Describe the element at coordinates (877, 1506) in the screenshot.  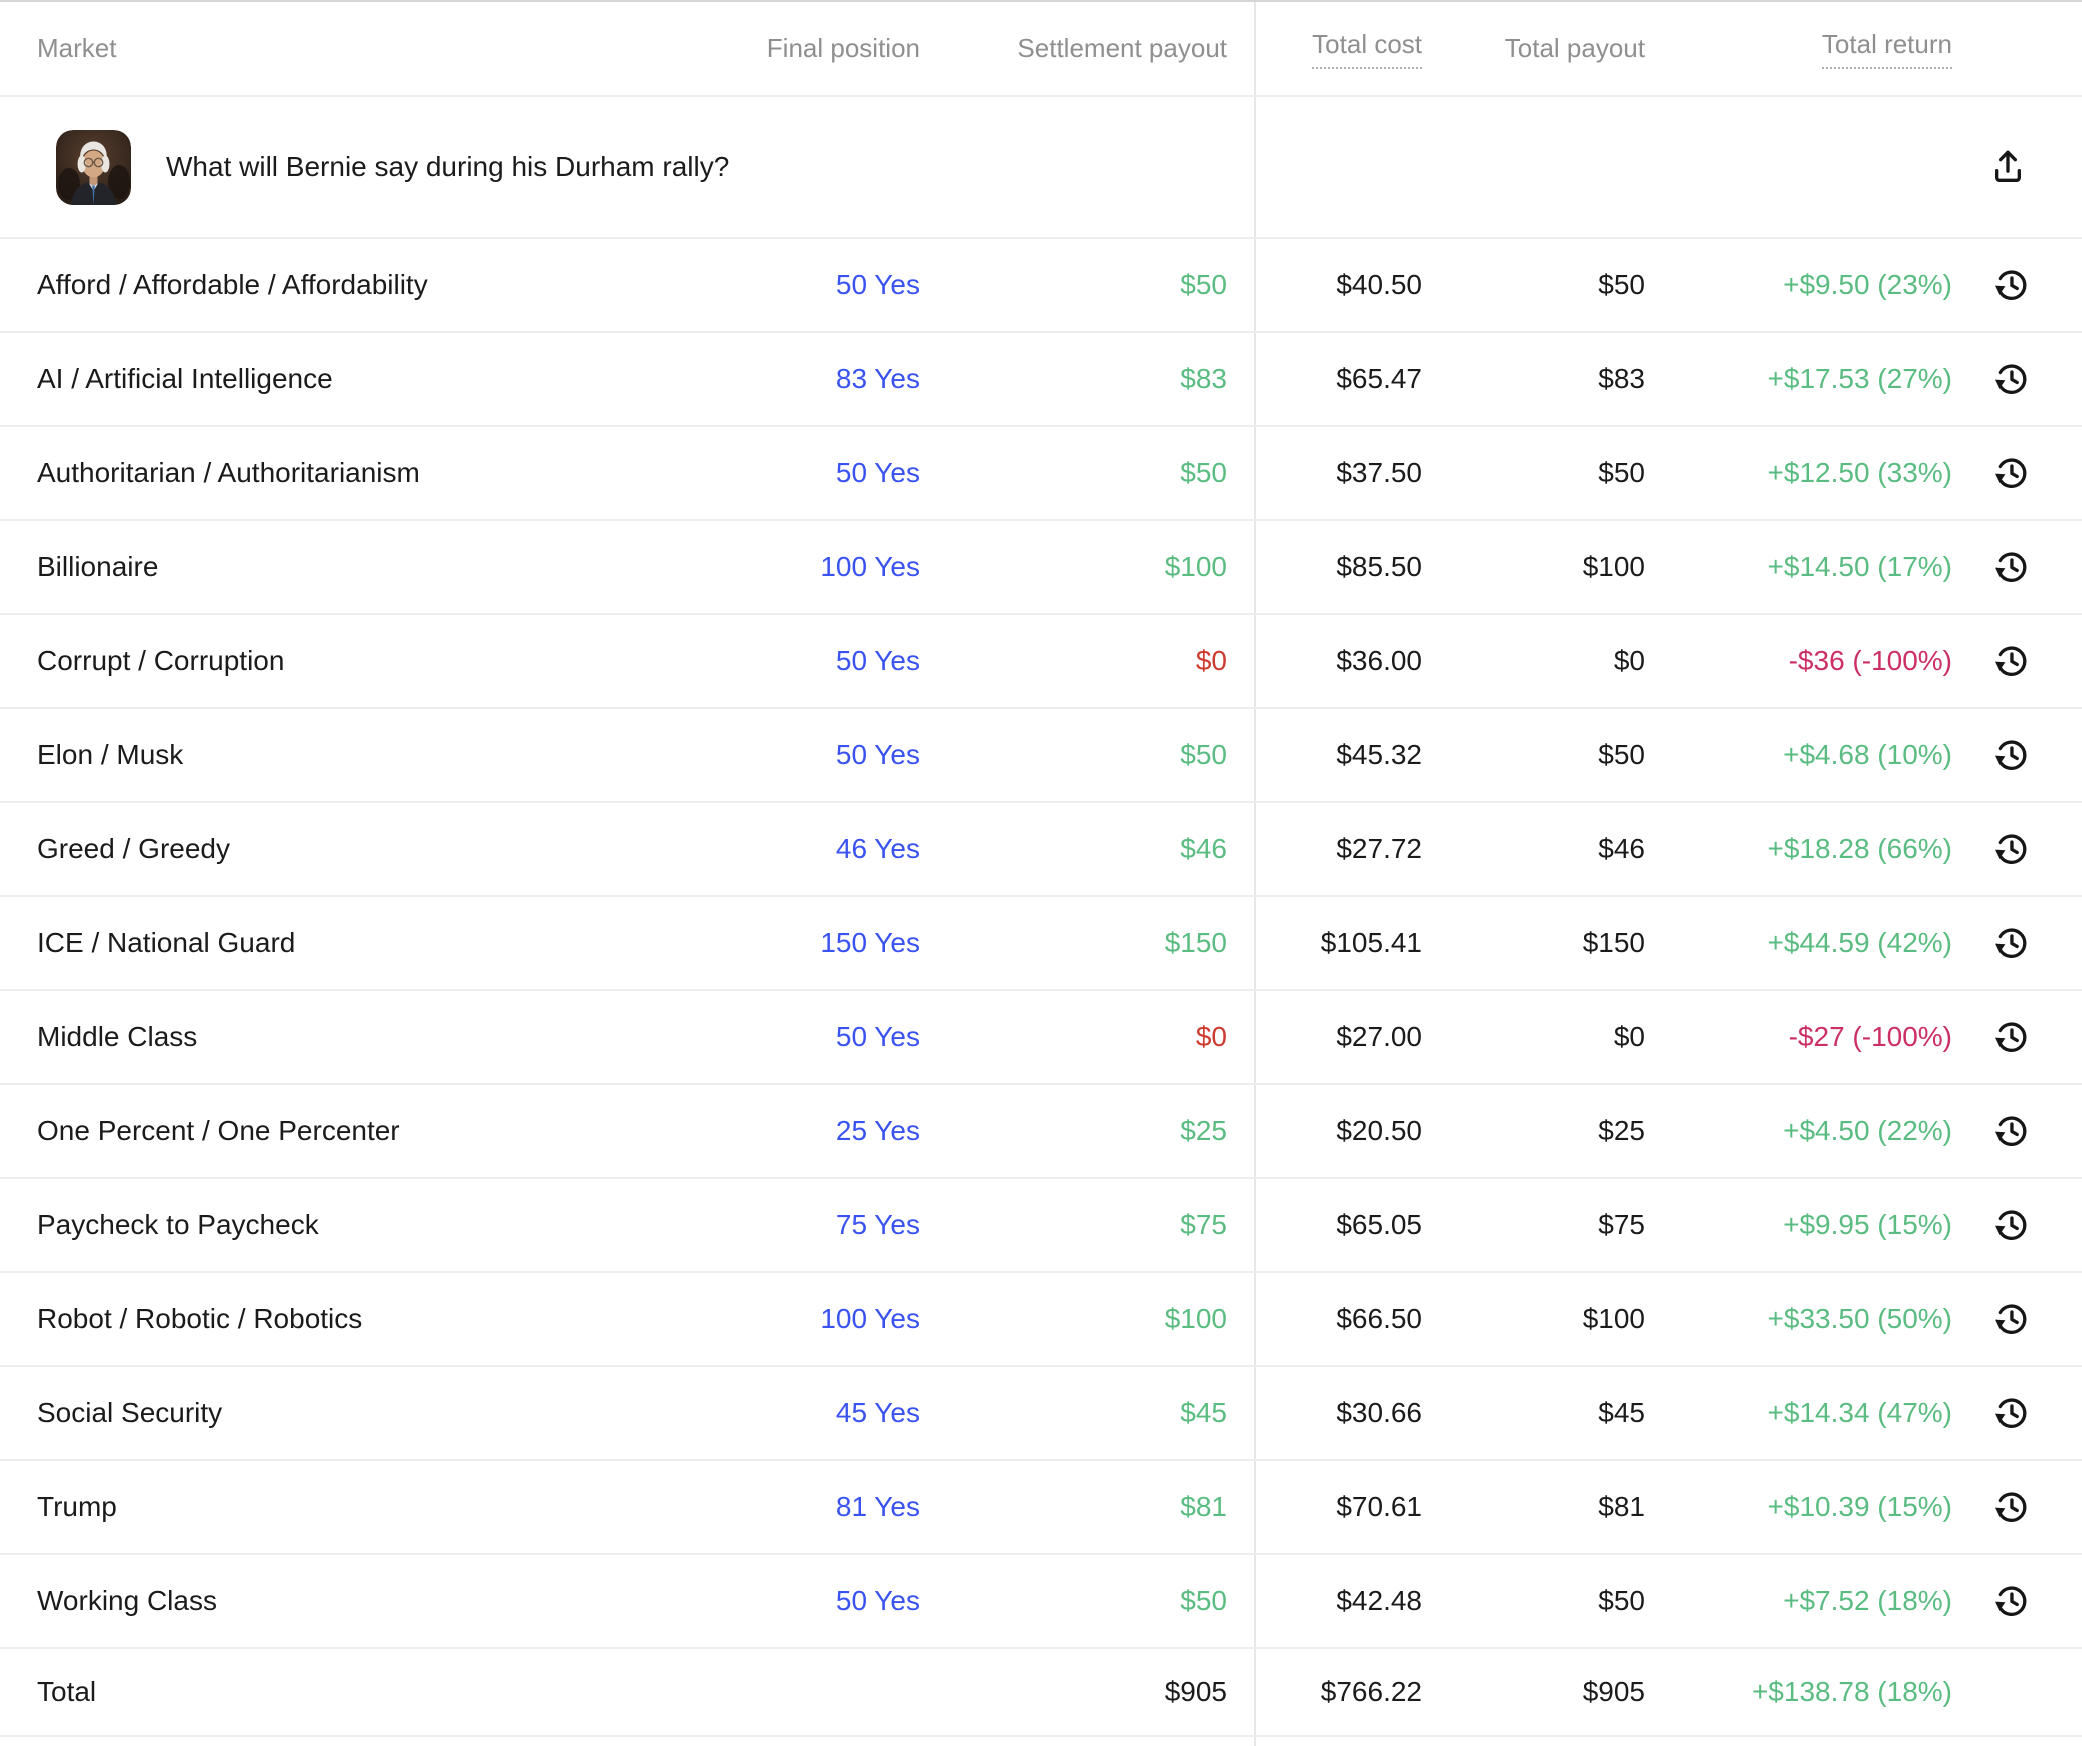
I see `final-position-value: 81 Yes` at that location.